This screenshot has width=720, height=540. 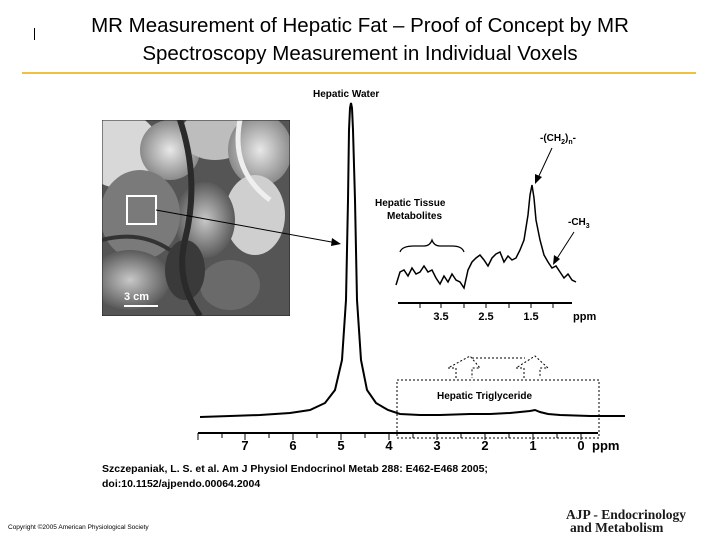 What do you see at coordinates (397, 436) in the screenshot?
I see `main-axis` at bounding box center [397, 436].